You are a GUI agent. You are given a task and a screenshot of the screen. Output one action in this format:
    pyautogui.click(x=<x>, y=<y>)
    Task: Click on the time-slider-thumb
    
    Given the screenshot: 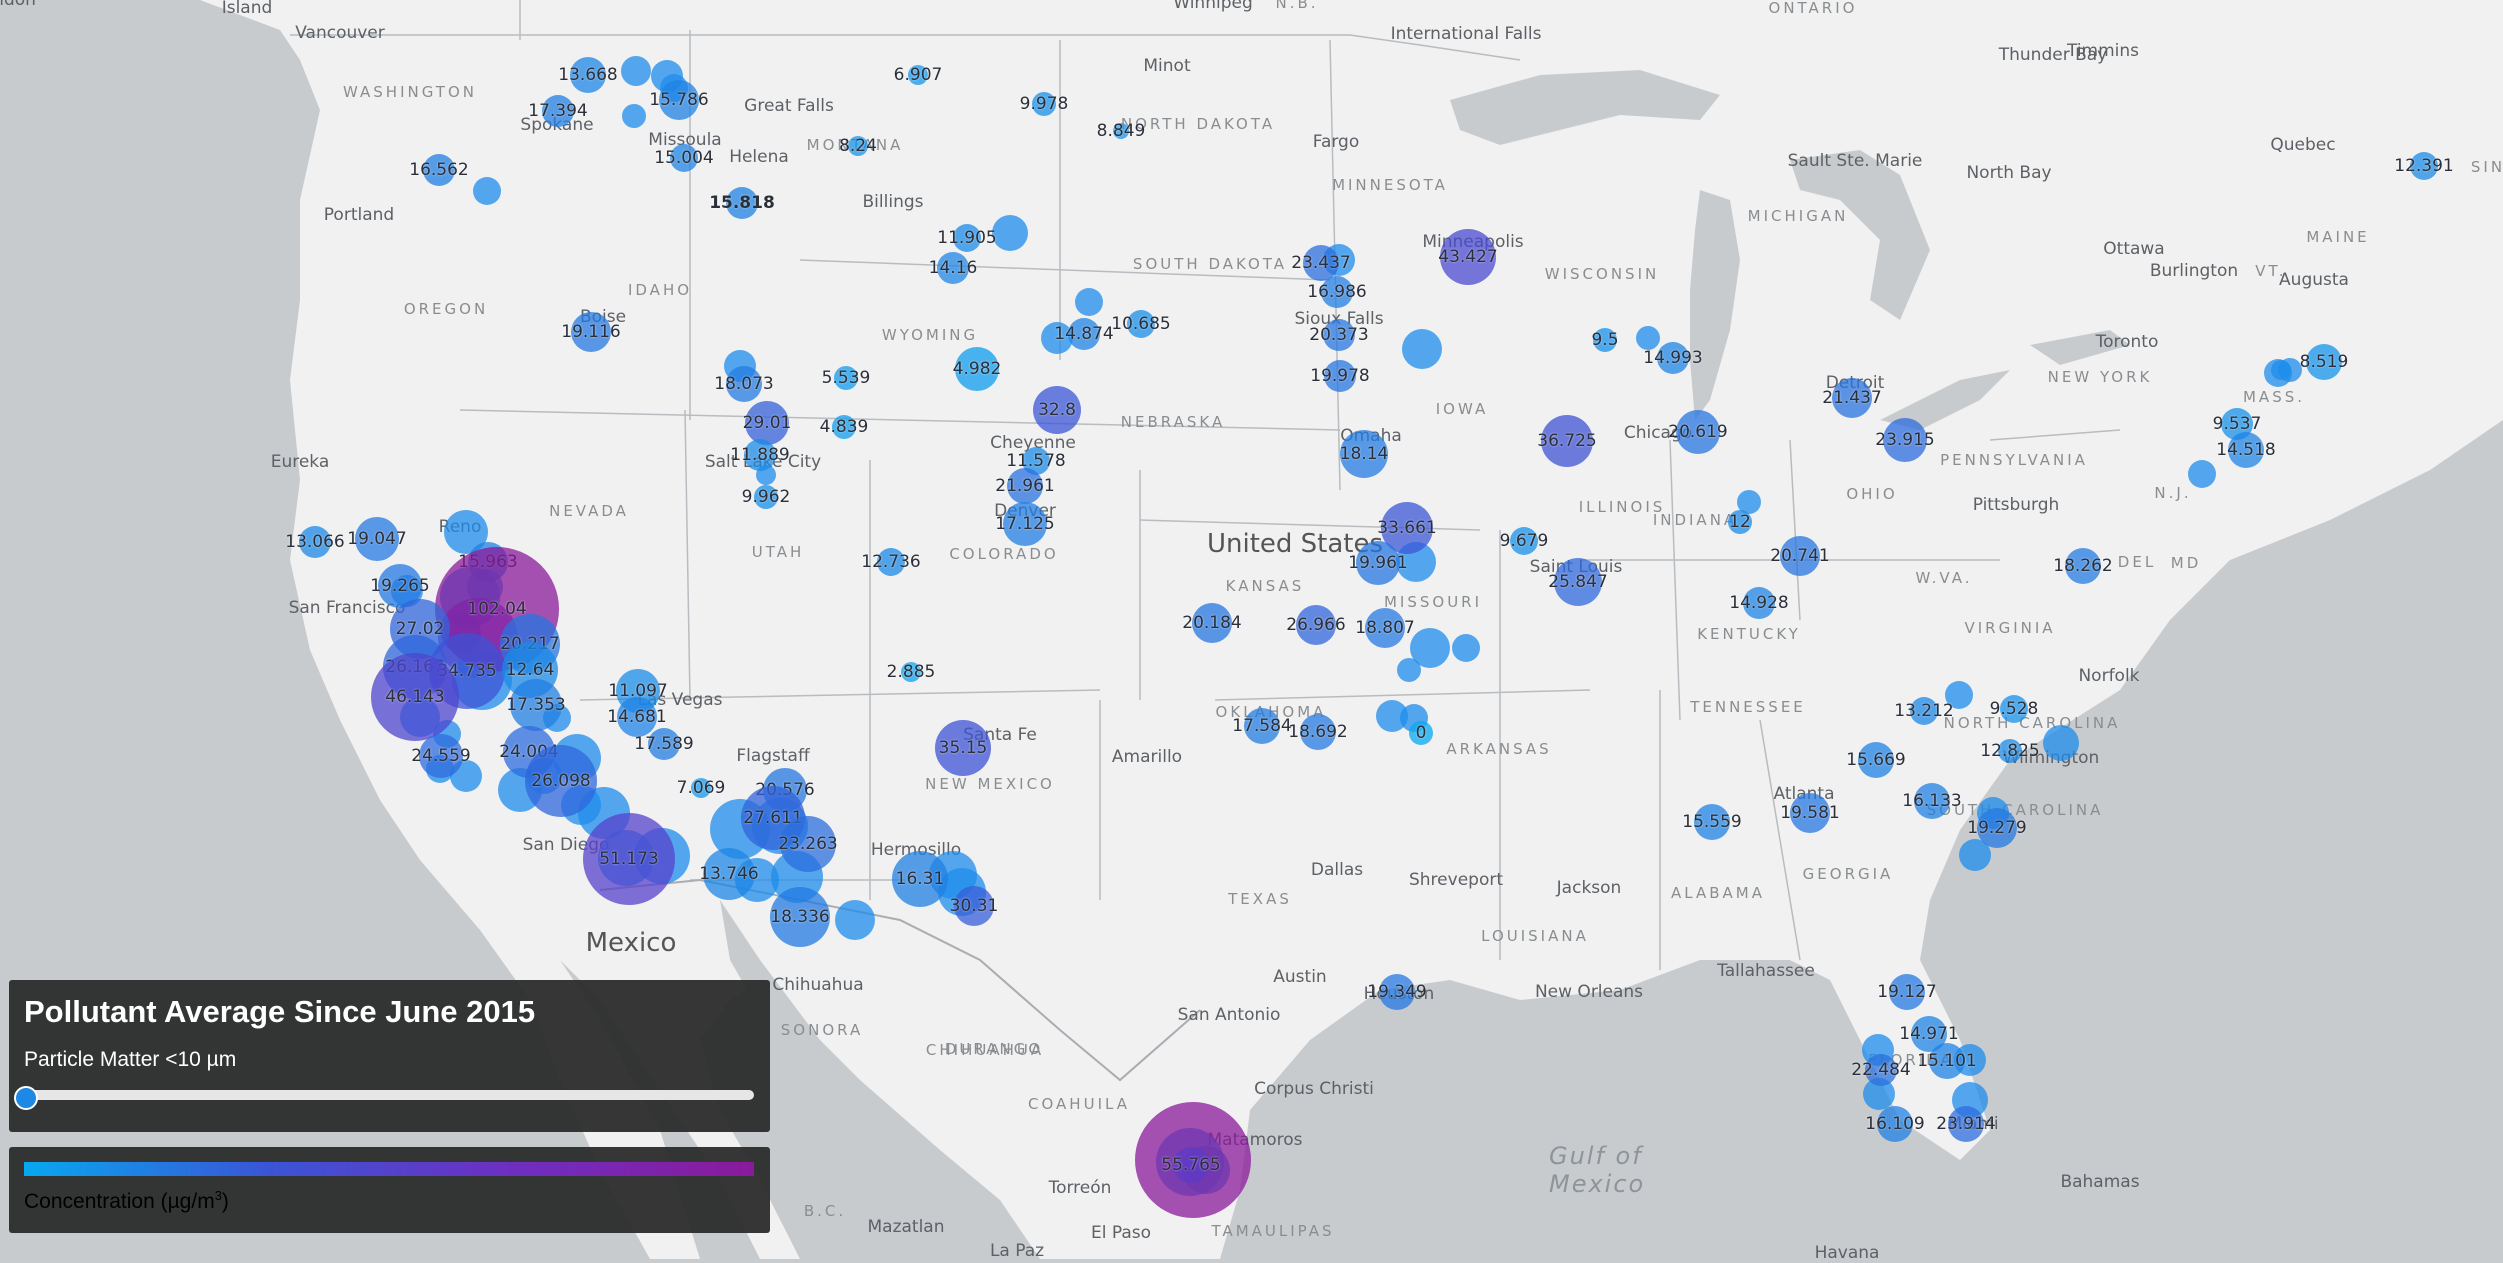 What is the action you would take?
    pyautogui.click(x=26, y=1098)
    